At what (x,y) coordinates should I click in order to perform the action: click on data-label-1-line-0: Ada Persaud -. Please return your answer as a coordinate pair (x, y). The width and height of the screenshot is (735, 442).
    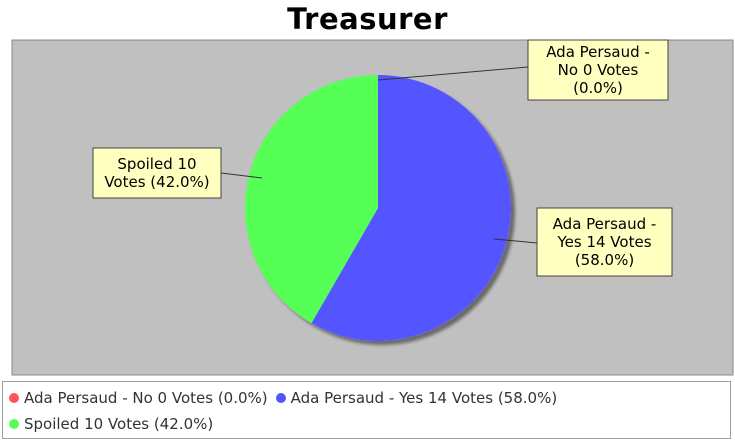
    Looking at the image, I should click on (605, 224).